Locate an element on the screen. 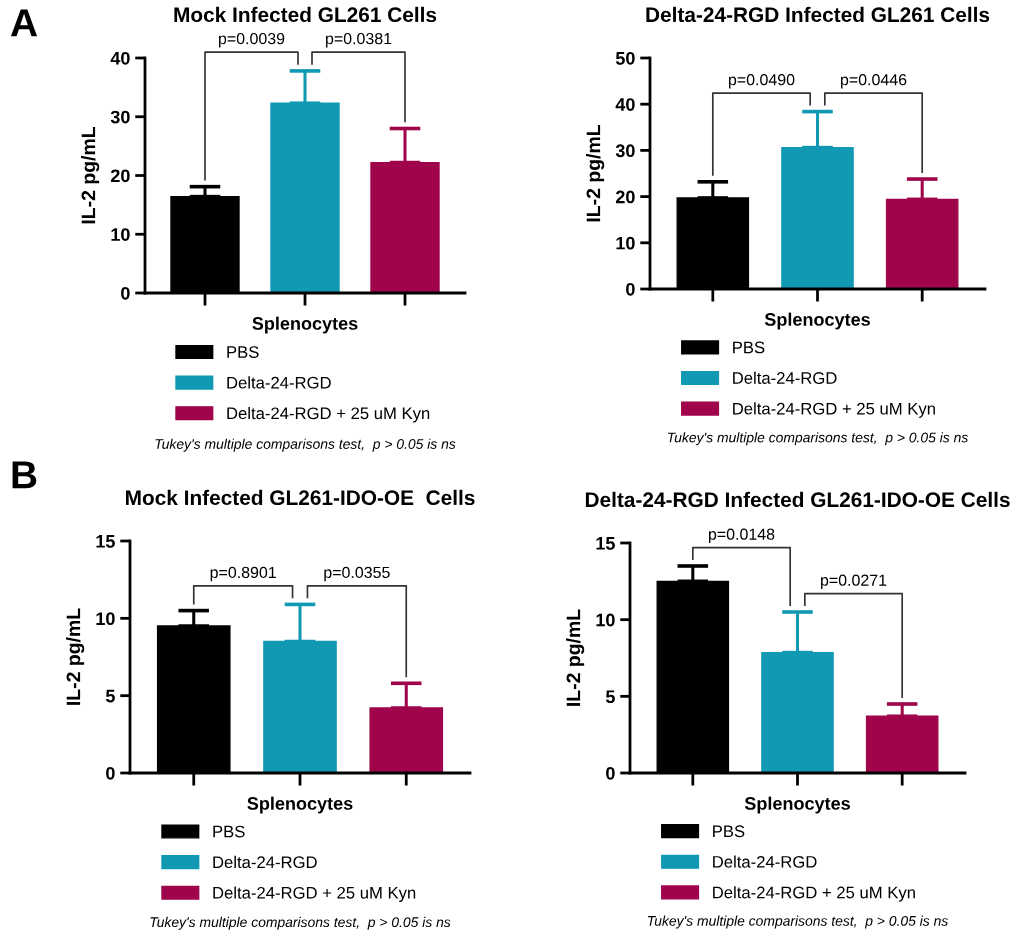  text: B is located at coordinates (24, 475).